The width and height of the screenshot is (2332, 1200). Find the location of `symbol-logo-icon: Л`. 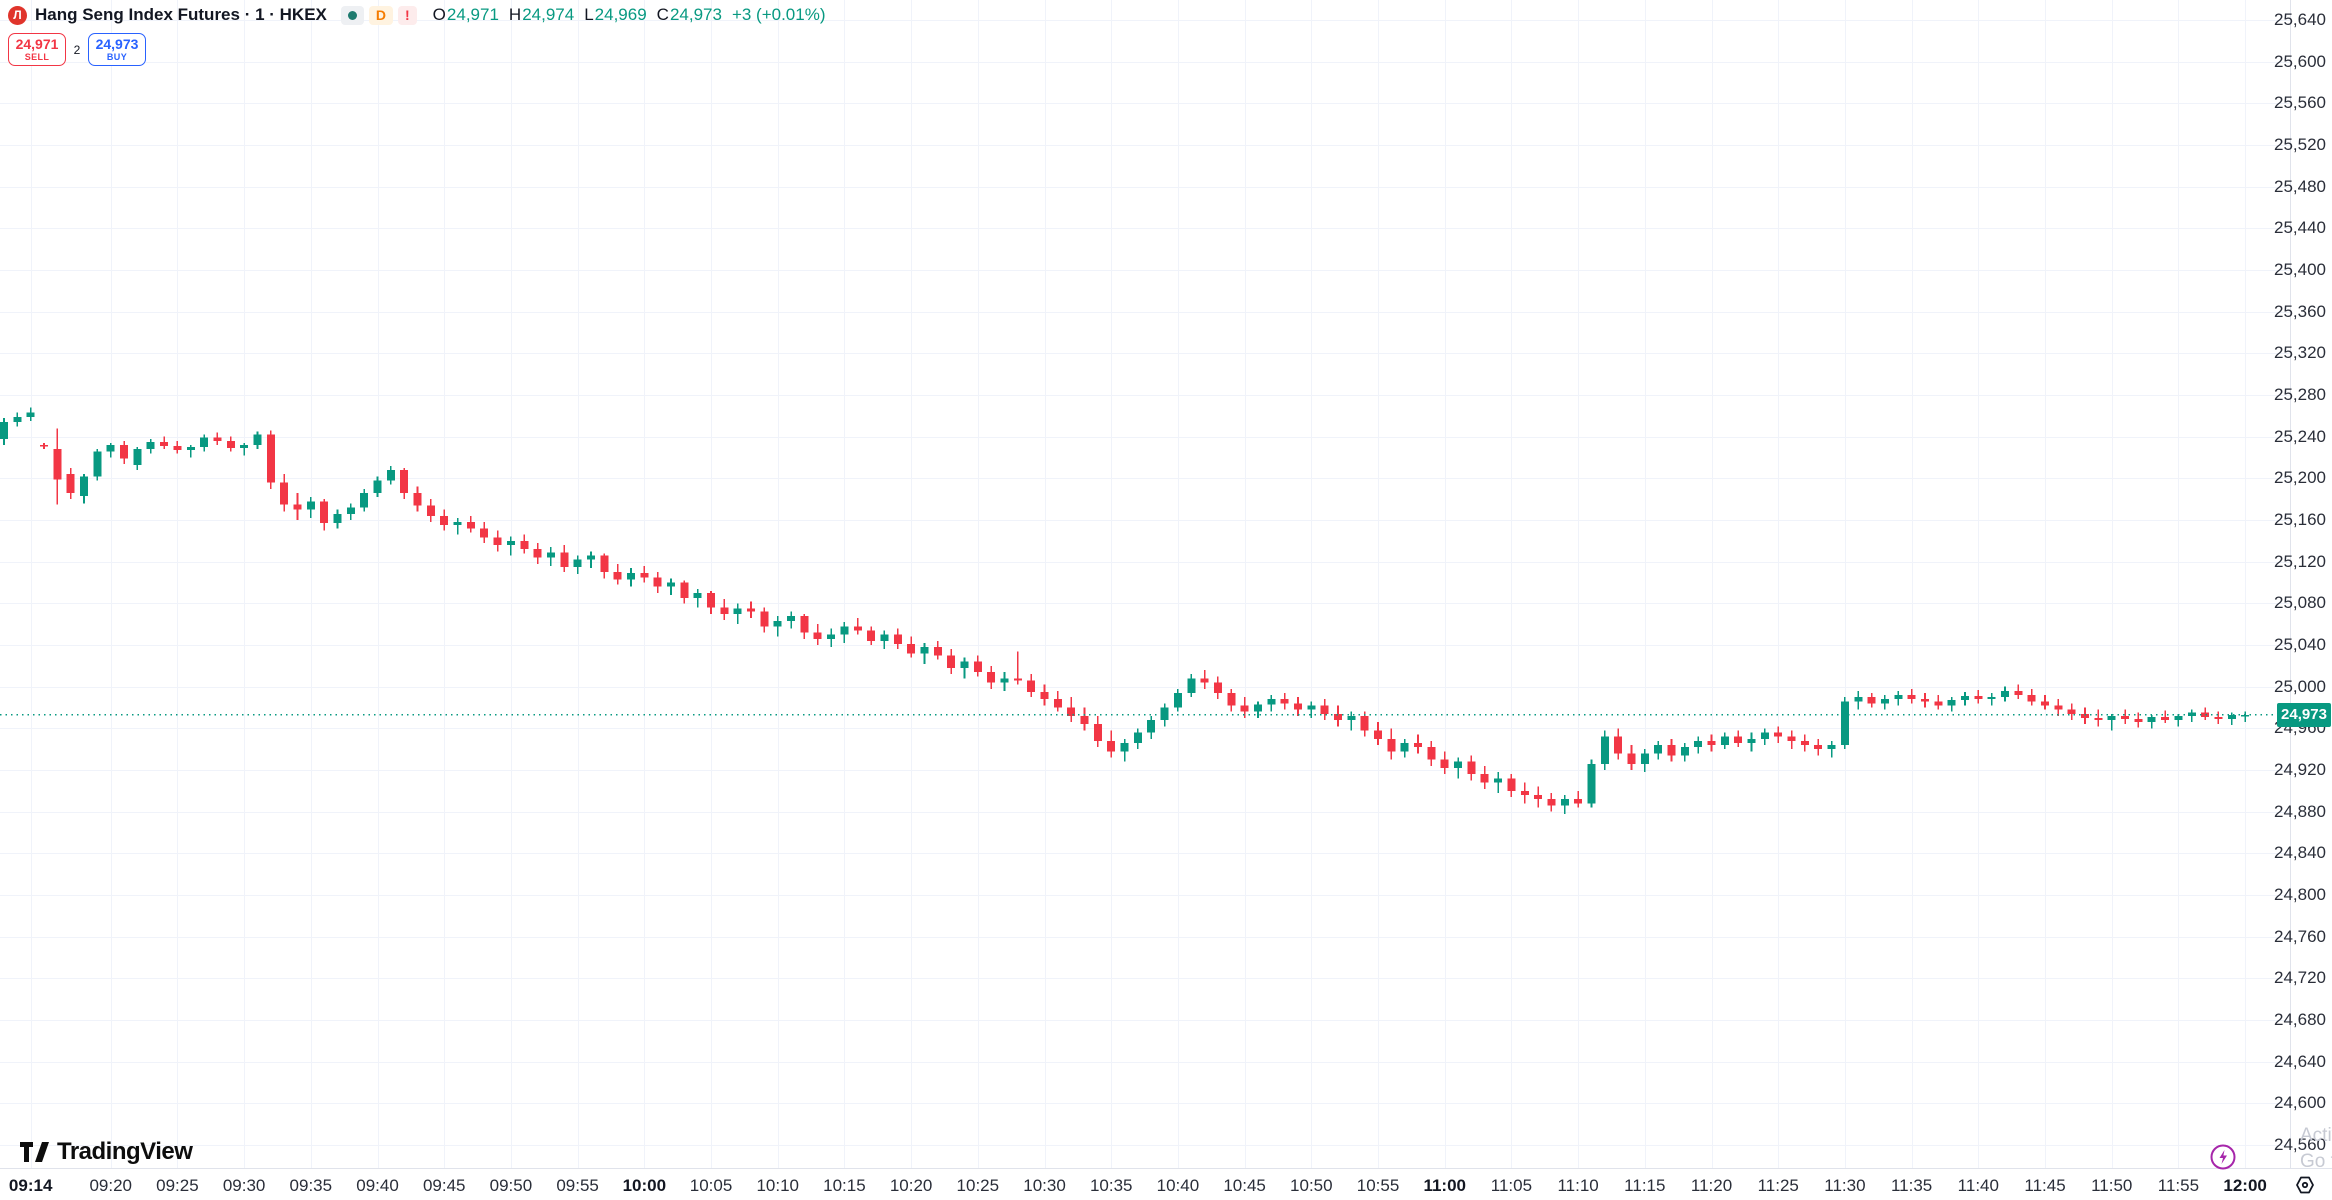

symbol-logo-icon: Л is located at coordinates (17, 15).